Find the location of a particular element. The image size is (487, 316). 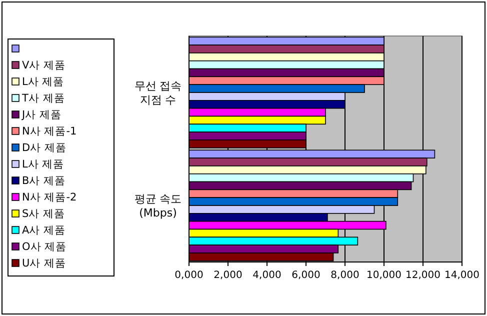

legend-label: S사 제품 is located at coordinates (44, 214).